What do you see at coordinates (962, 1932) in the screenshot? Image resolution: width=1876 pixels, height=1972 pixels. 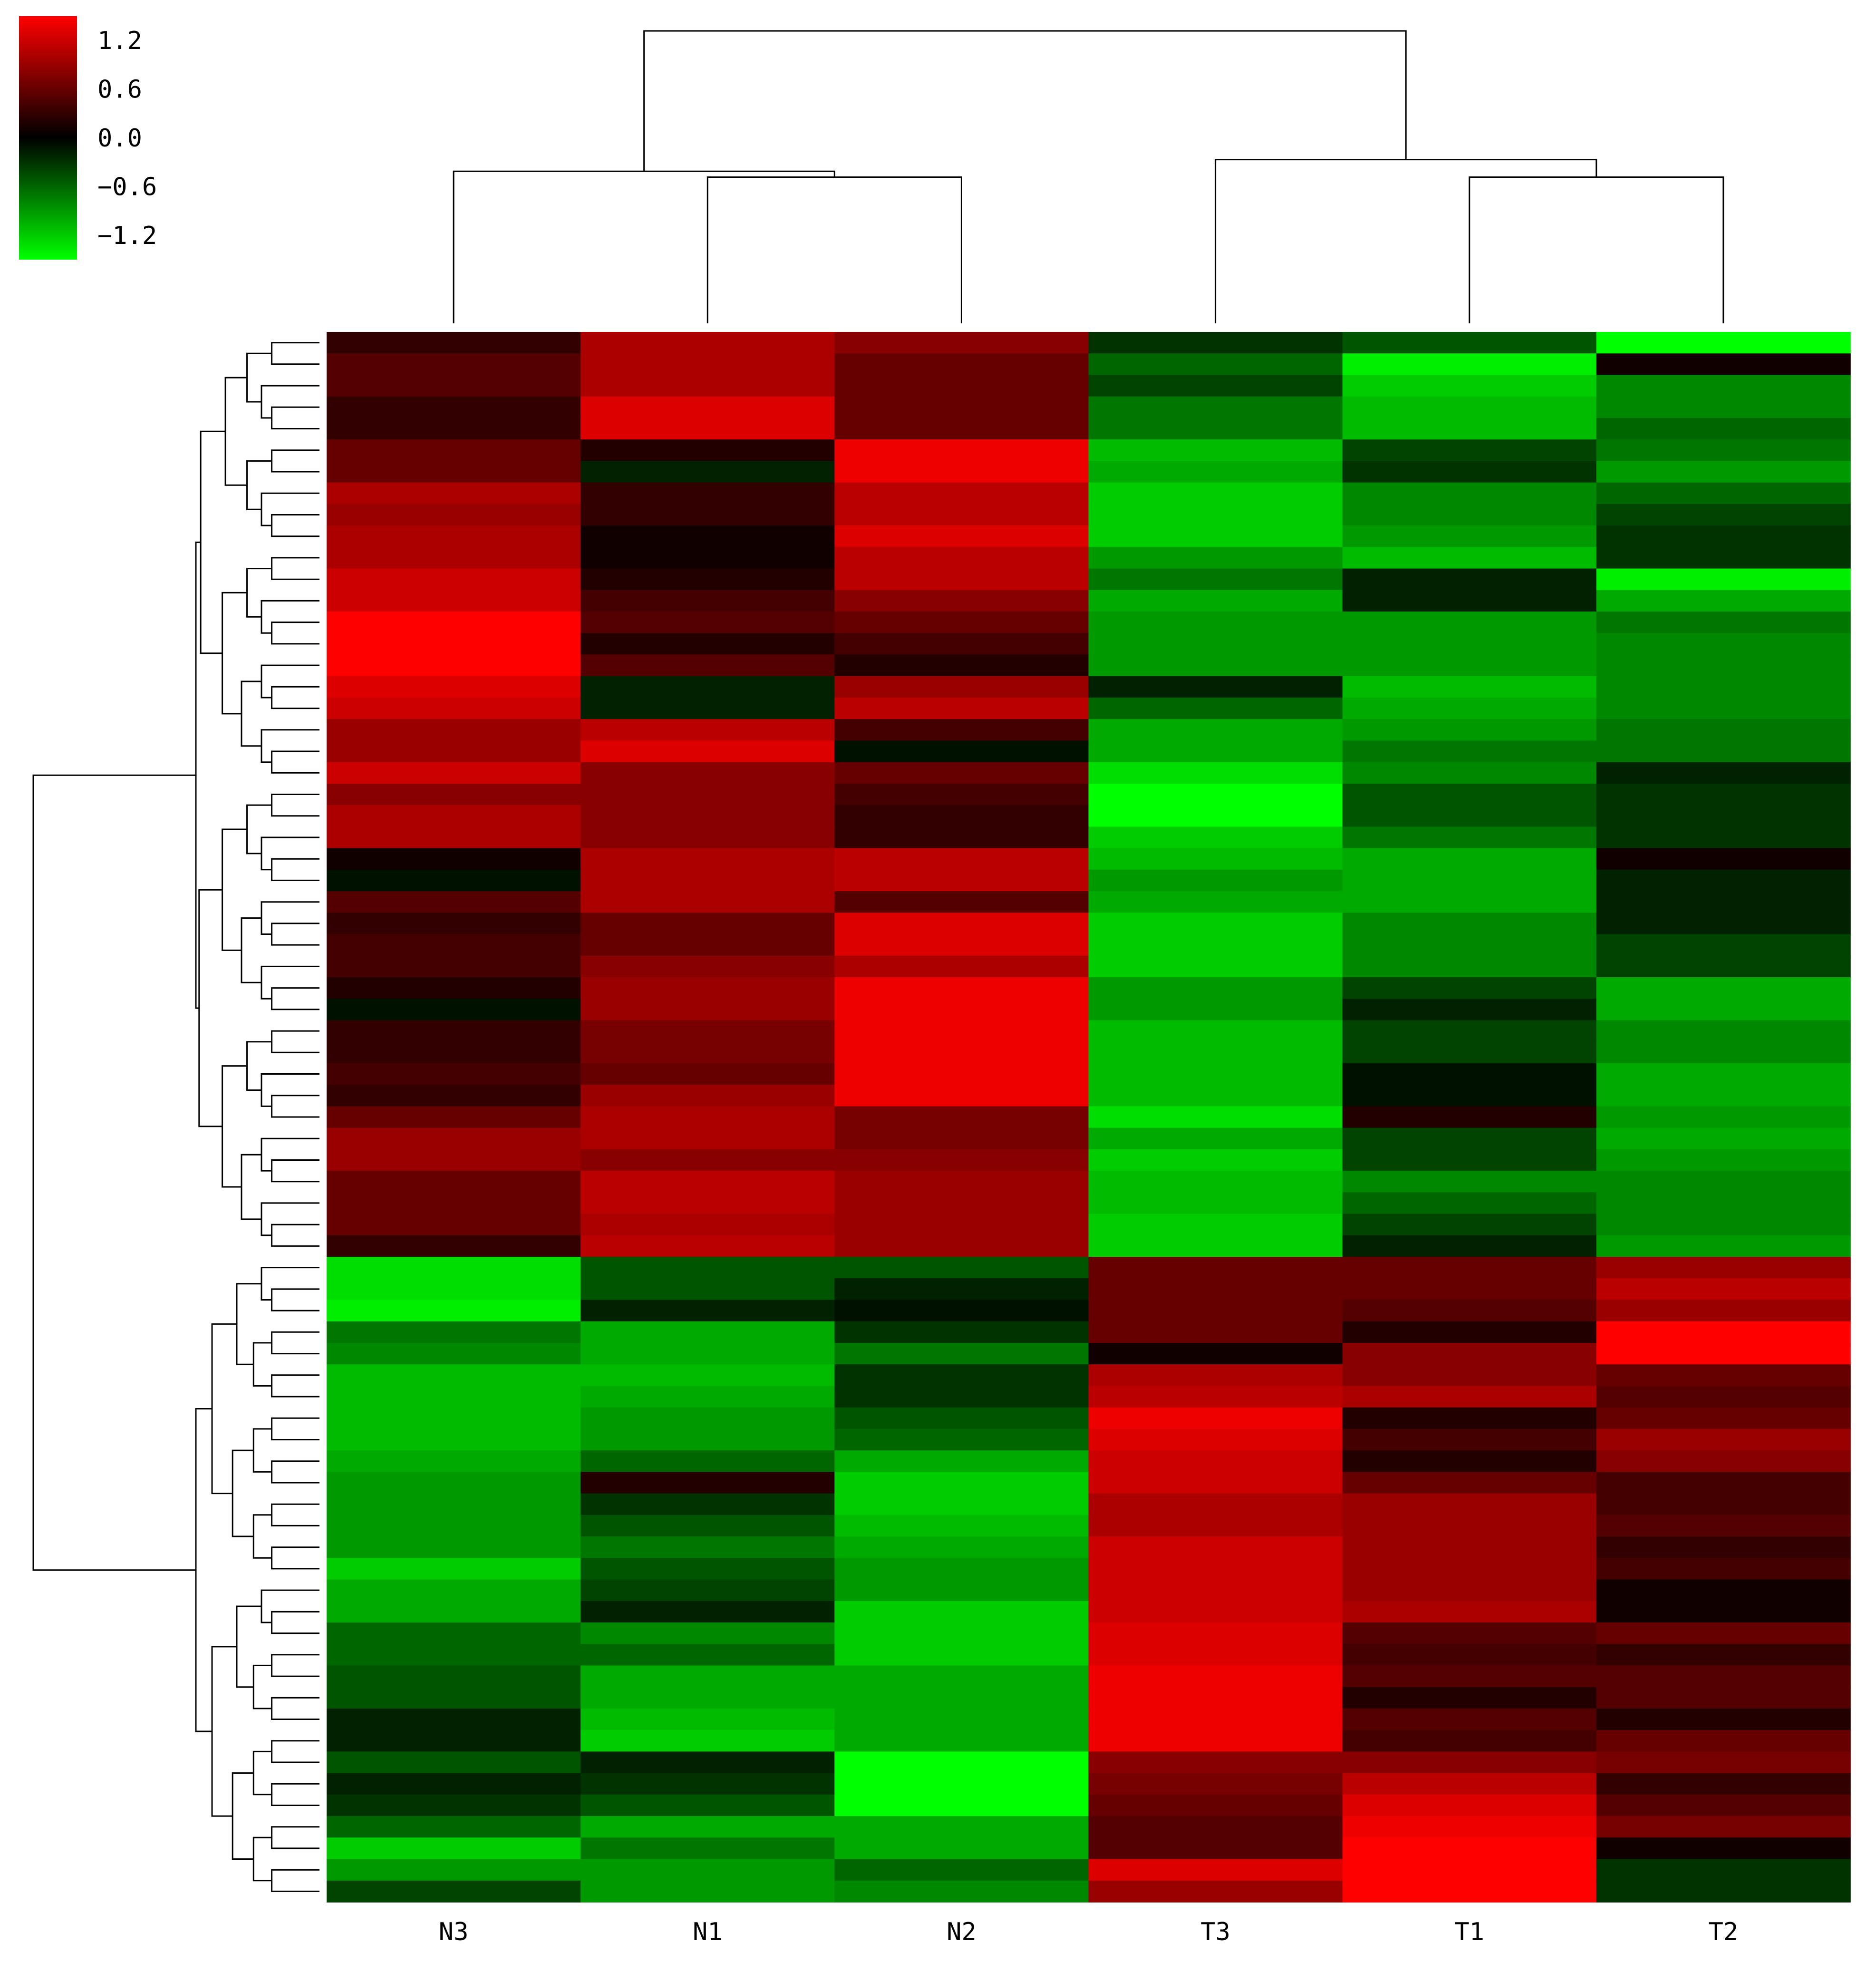 I see `column-label: N2` at bounding box center [962, 1932].